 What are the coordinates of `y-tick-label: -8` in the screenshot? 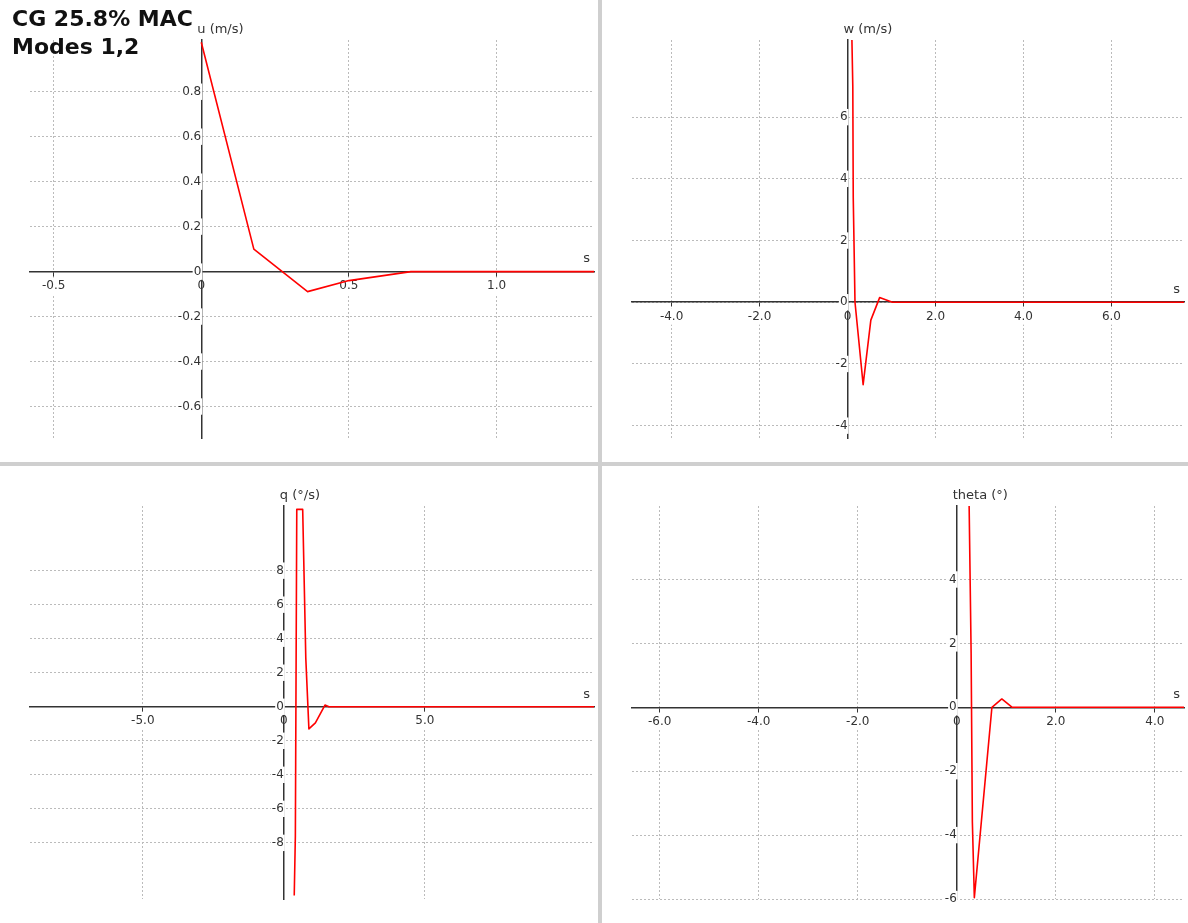 It's located at (277, 841).